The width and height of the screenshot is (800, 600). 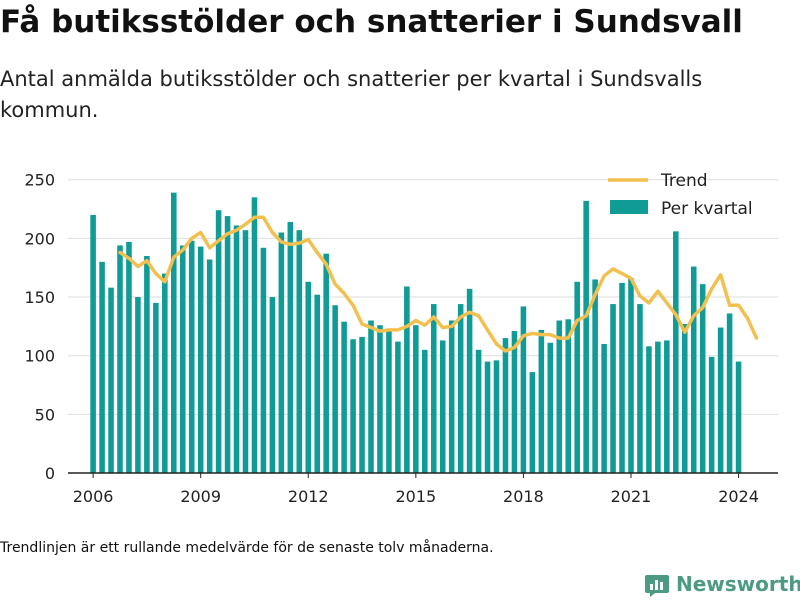 I want to click on newsworthy-logo: Newsworthy, so click(x=722, y=584).